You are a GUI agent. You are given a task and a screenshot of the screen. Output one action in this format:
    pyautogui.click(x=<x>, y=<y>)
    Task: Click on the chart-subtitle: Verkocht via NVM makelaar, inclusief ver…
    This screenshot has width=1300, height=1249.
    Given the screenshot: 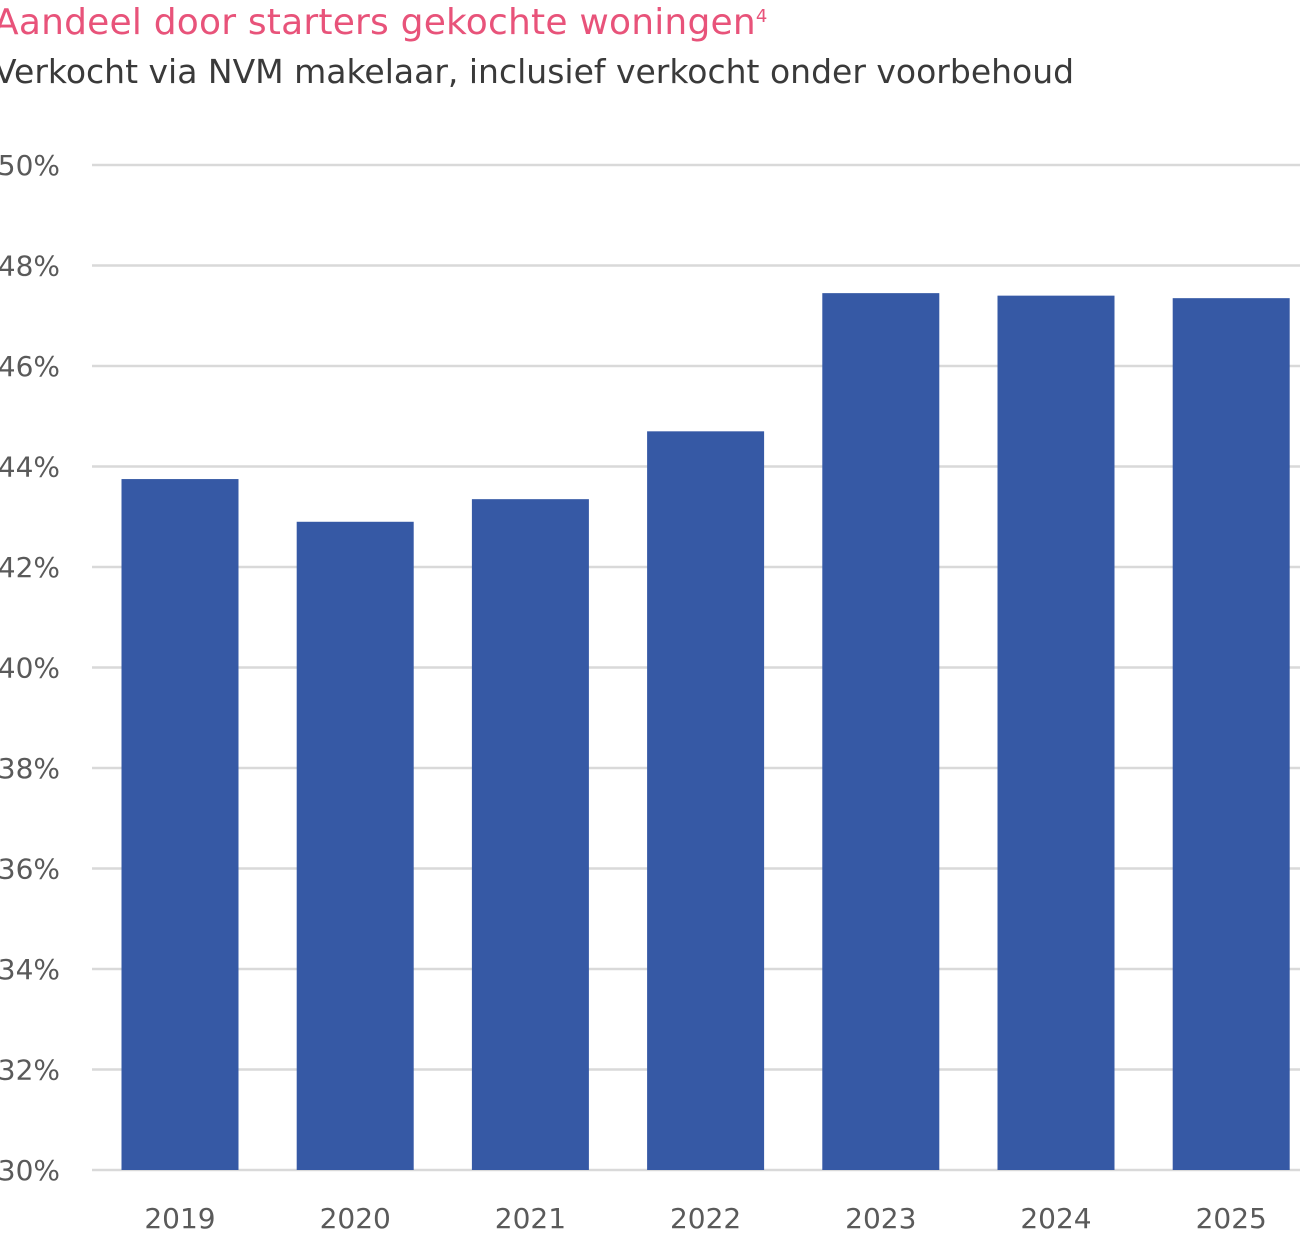 What is the action you would take?
    pyautogui.click(x=537, y=71)
    